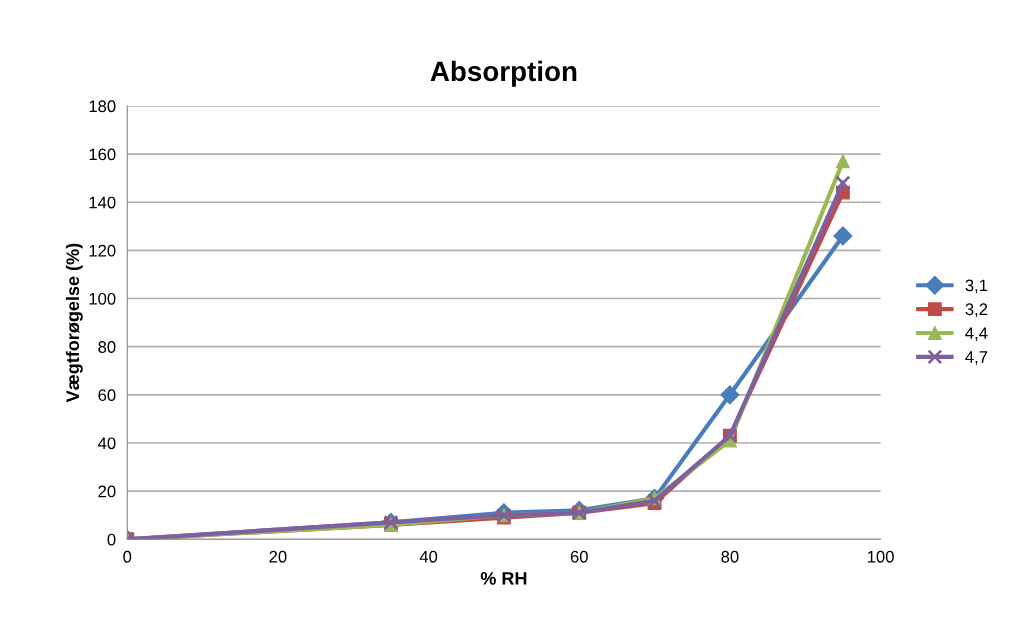 The height and width of the screenshot is (642, 1018). Describe the element at coordinates (102, 202) in the screenshot. I see `y-tick-label: 140` at that location.